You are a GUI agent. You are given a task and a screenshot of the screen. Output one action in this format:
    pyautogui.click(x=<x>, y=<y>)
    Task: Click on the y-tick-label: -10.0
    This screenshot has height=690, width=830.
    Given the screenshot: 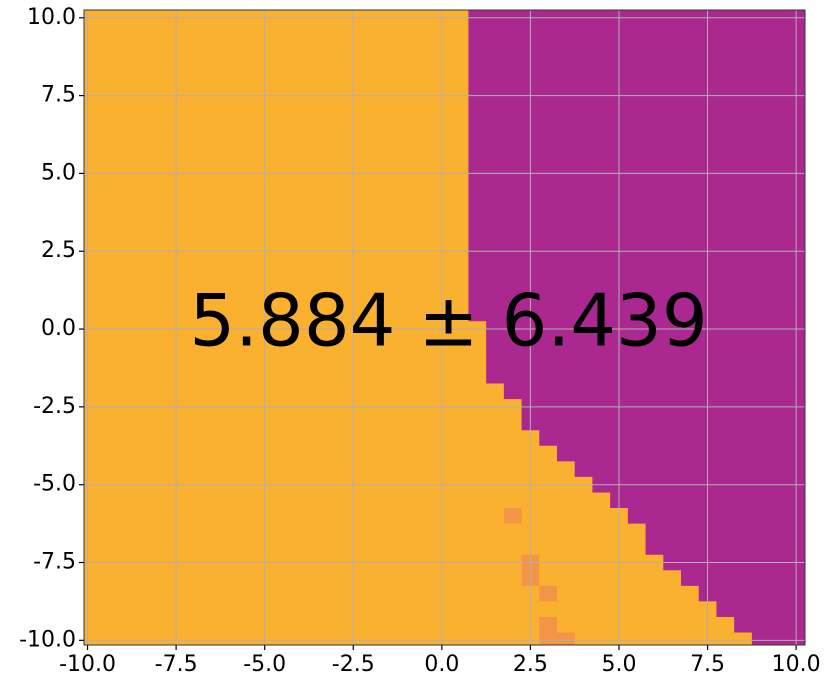 What is the action you would take?
    pyautogui.click(x=47, y=639)
    